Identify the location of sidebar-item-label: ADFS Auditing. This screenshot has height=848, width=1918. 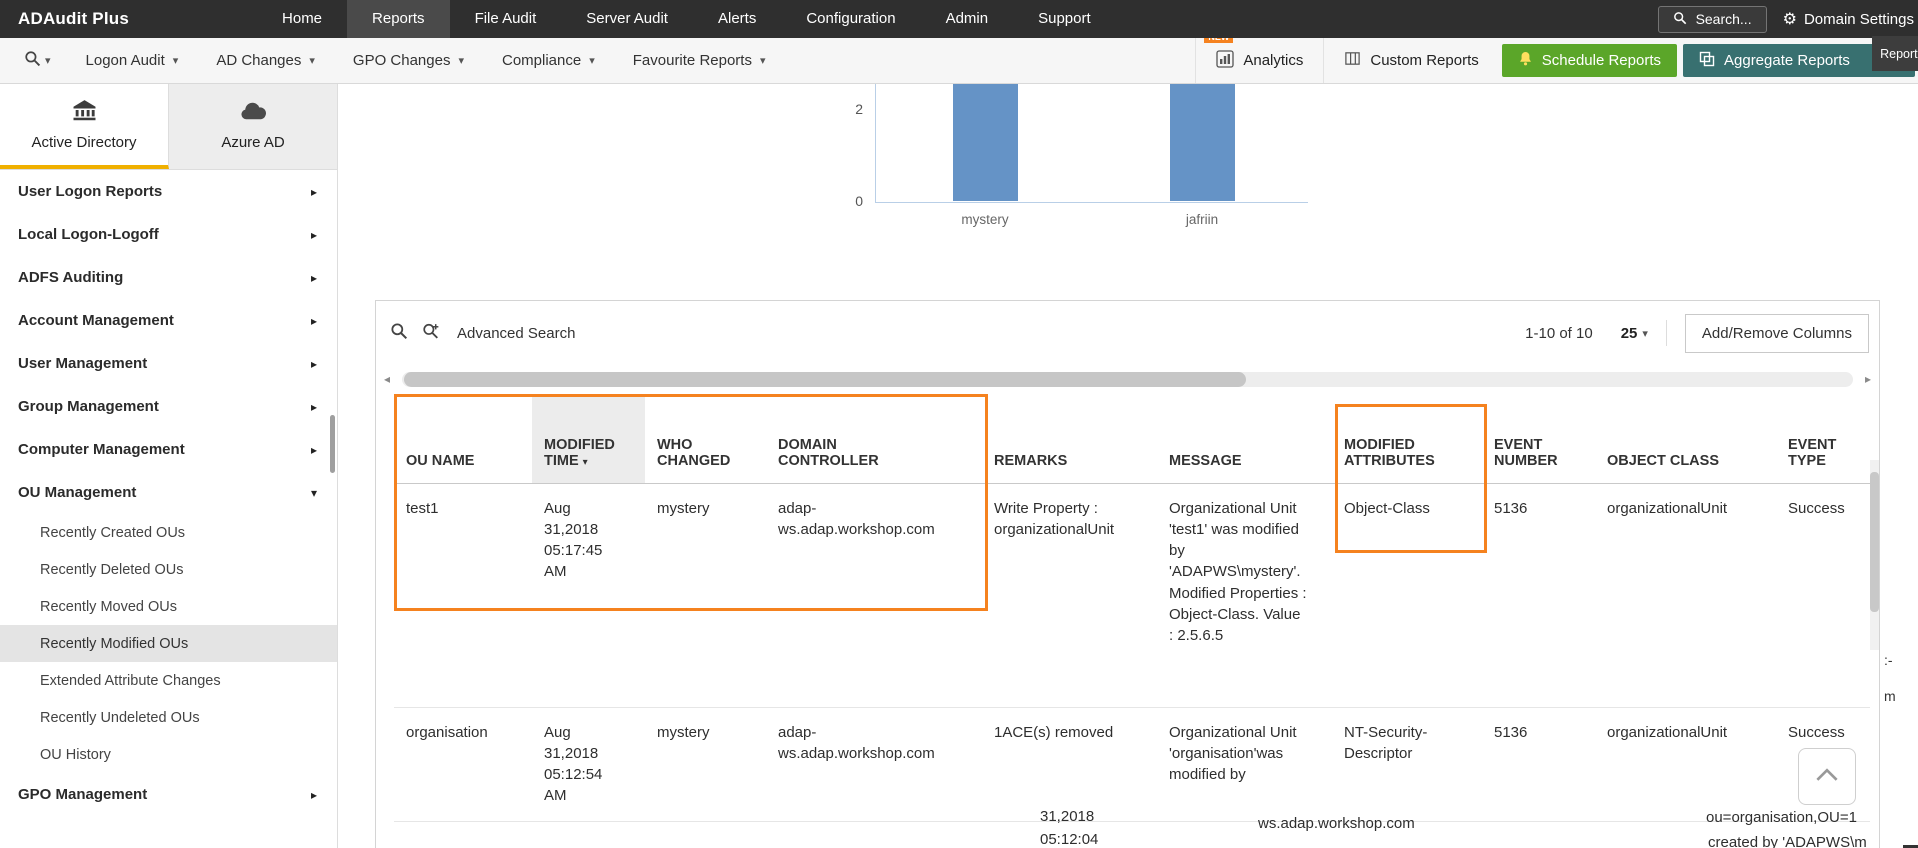
(71, 277).